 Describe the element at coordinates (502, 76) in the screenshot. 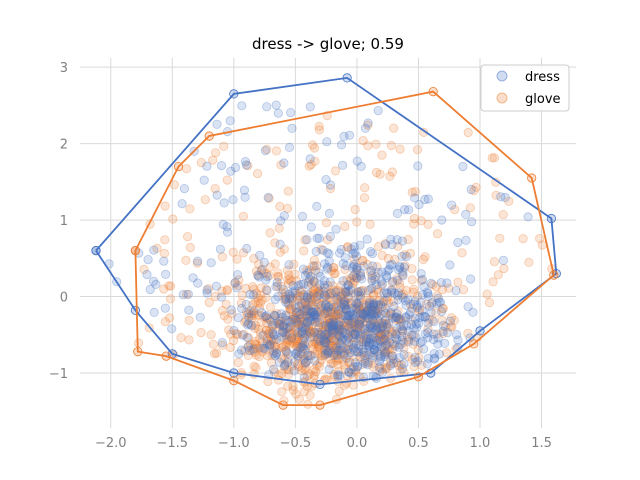

I see `legend-marker-dress` at that location.